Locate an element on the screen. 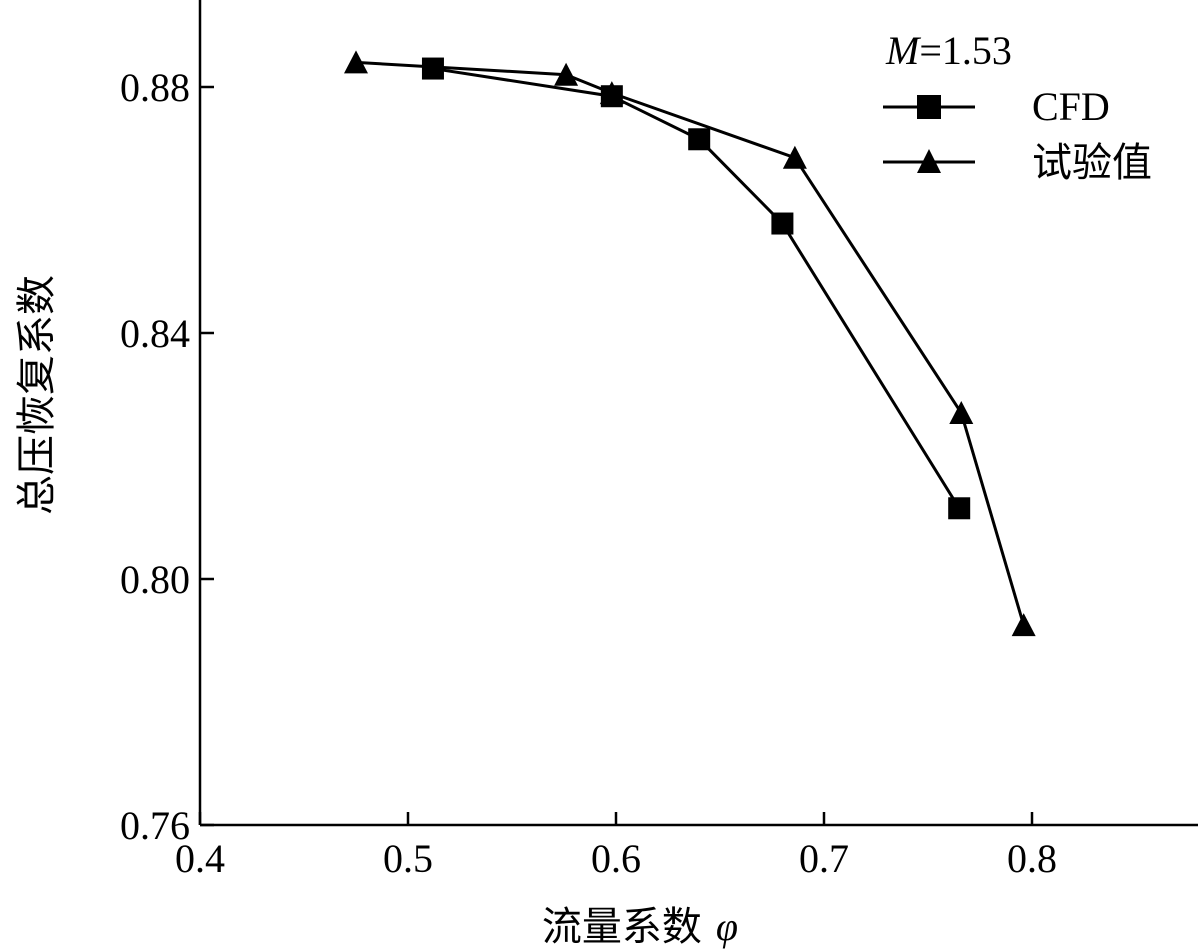 The height and width of the screenshot is (949, 1200). x-ticks: 0.4 0.5 0.6 0.7 0.8 is located at coordinates (616, 846).